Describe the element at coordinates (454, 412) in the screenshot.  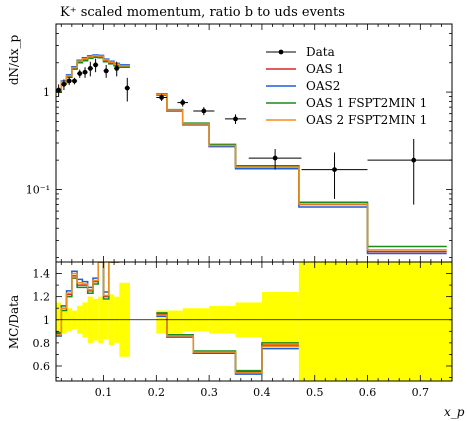
I see `x-axis-label: x_p` at that location.